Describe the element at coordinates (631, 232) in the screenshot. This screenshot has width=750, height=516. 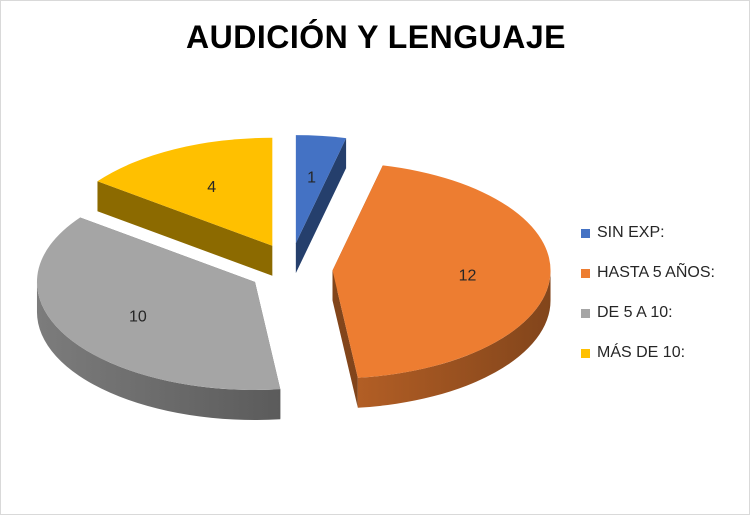
I see `legend-label: SIN EXP:` at that location.